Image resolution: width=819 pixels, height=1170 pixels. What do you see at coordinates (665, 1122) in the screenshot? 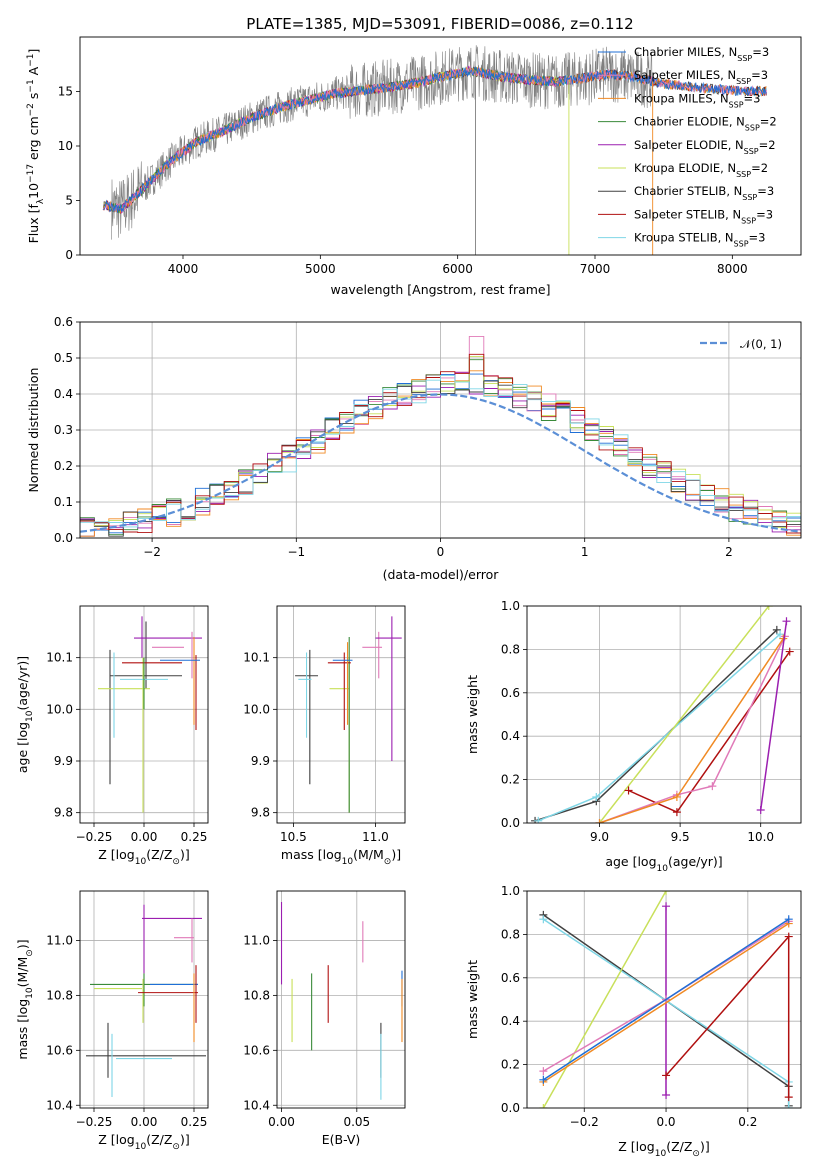
I see `x-tick-label: 0.0` at bounding box center [665, 1122].